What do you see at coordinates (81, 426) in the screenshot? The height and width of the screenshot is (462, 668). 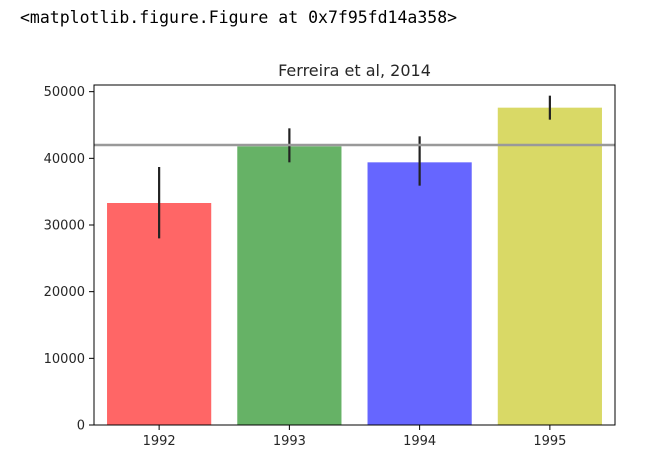 I see `y-tick-label: 0` at bounding box center [81, 426].